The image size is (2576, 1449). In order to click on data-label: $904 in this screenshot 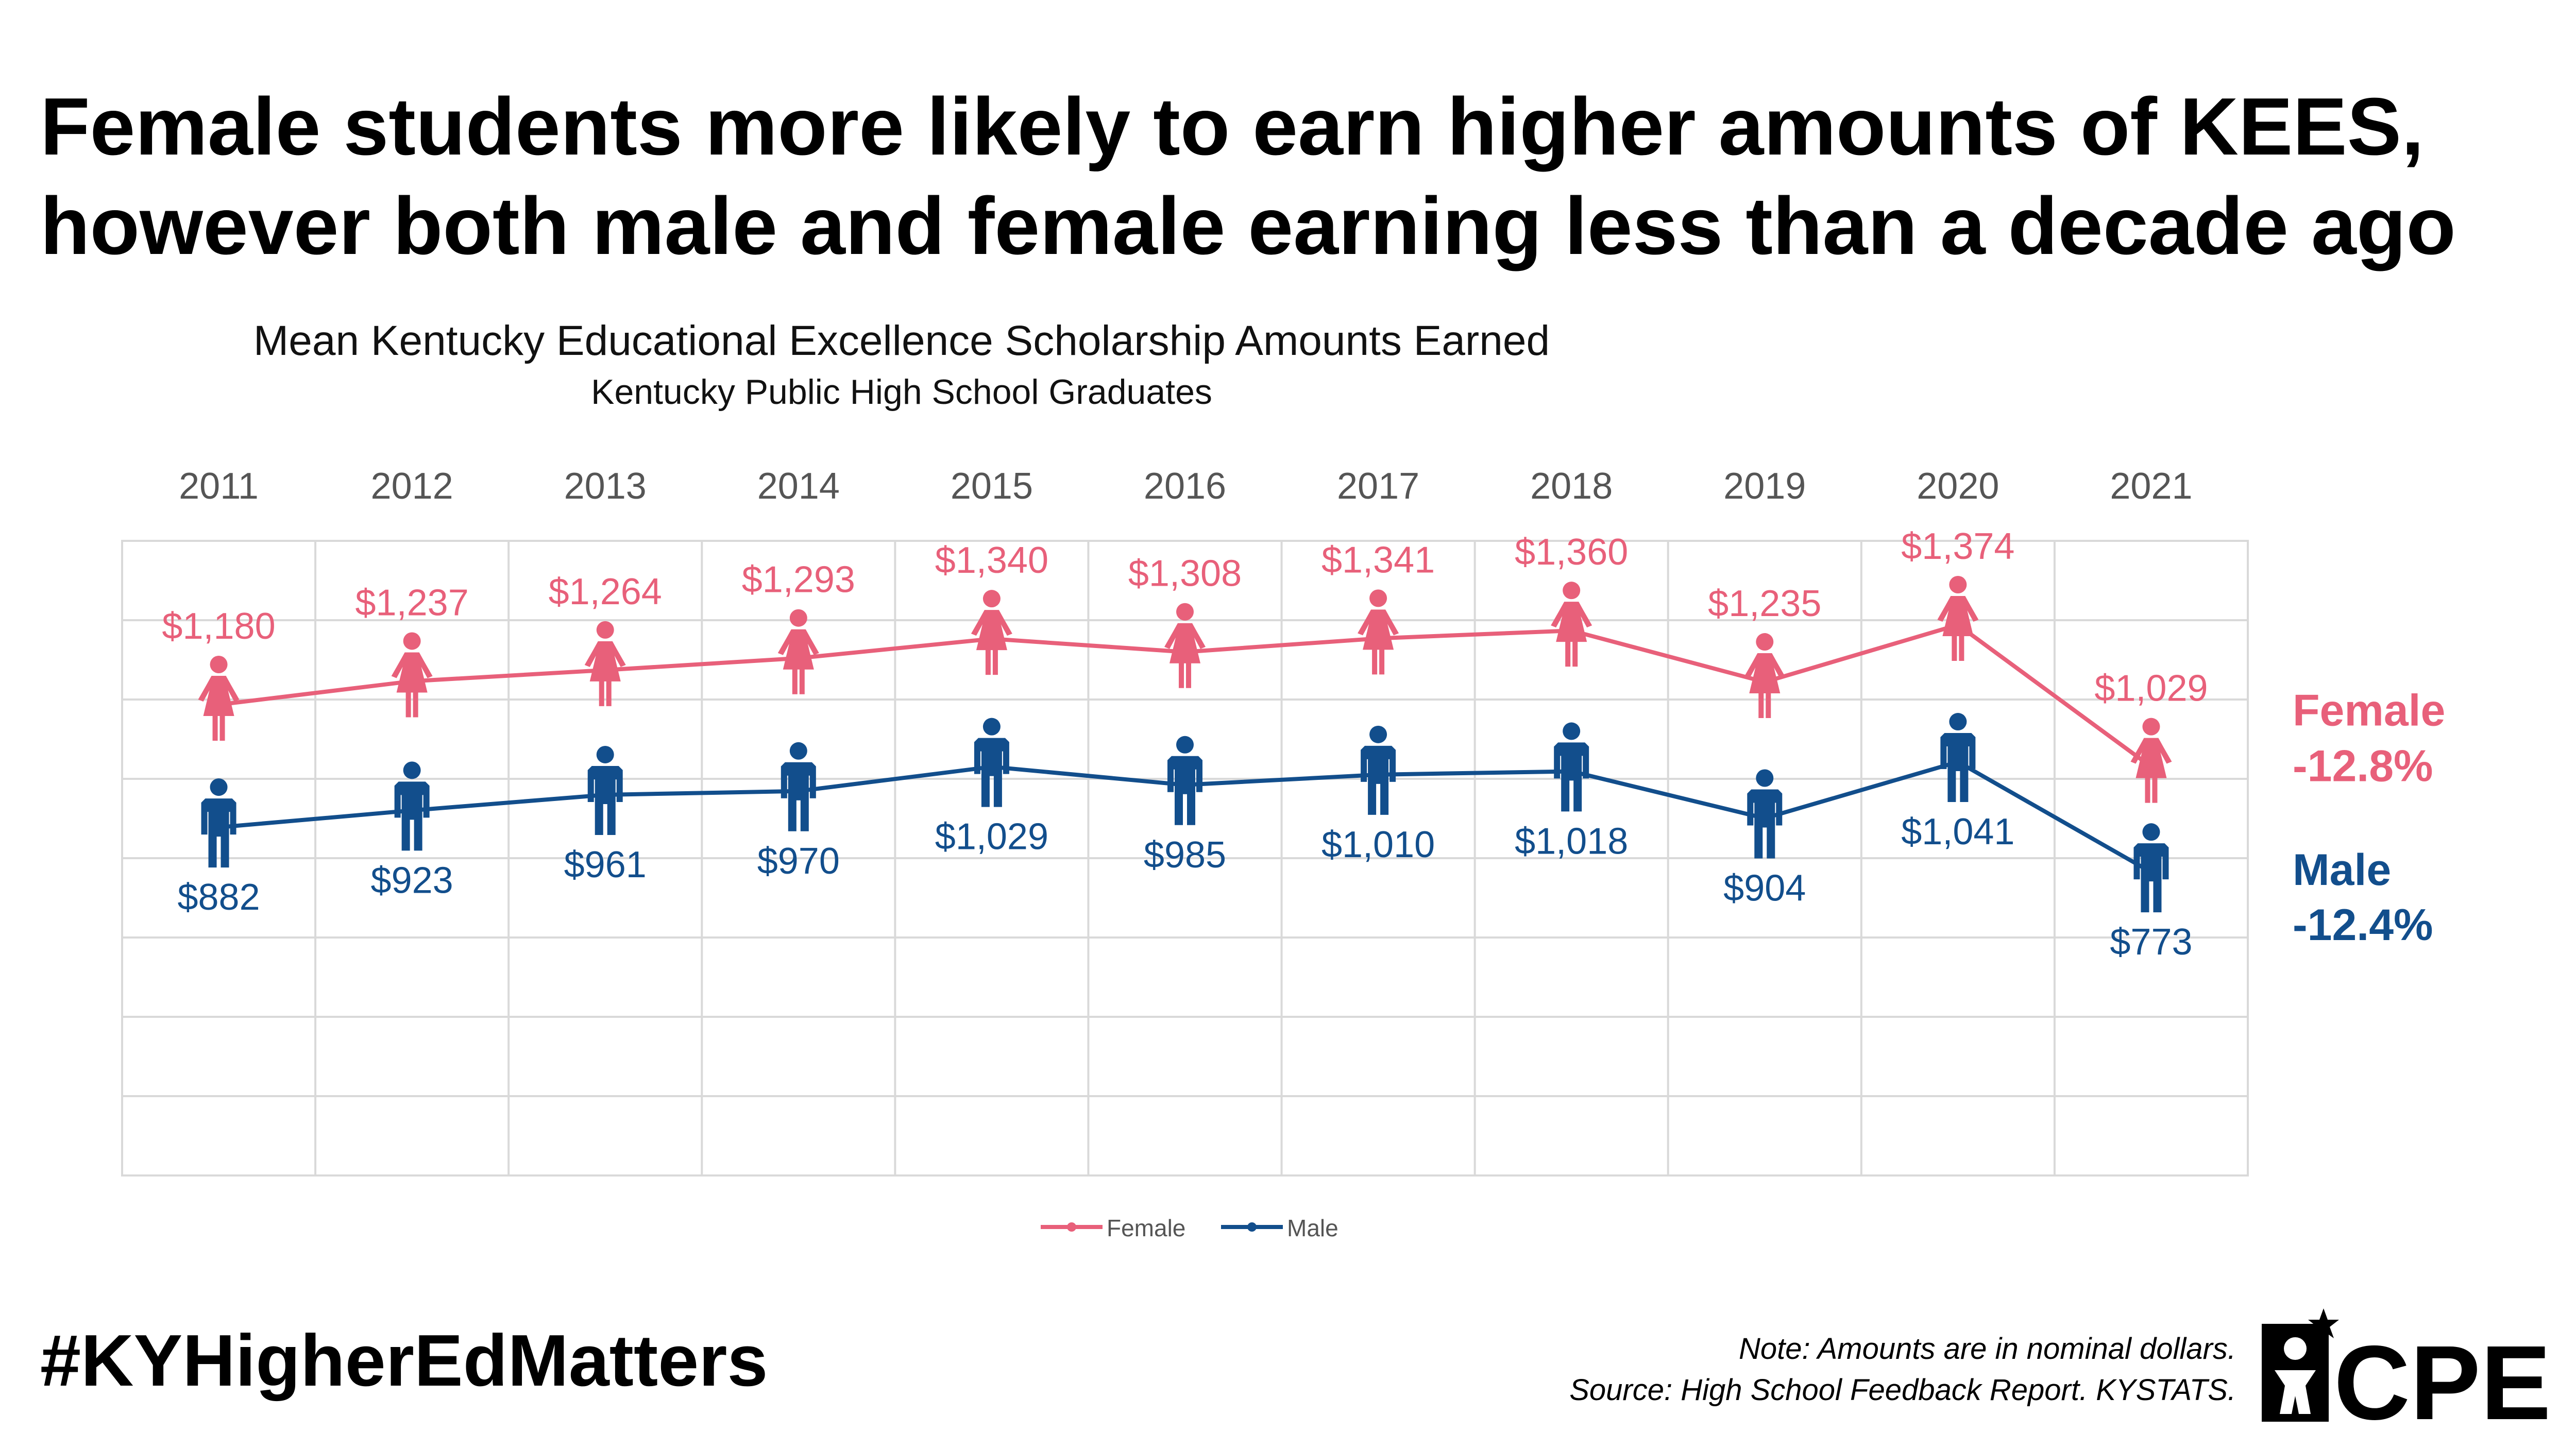, I will do `click(1764, 888)`.